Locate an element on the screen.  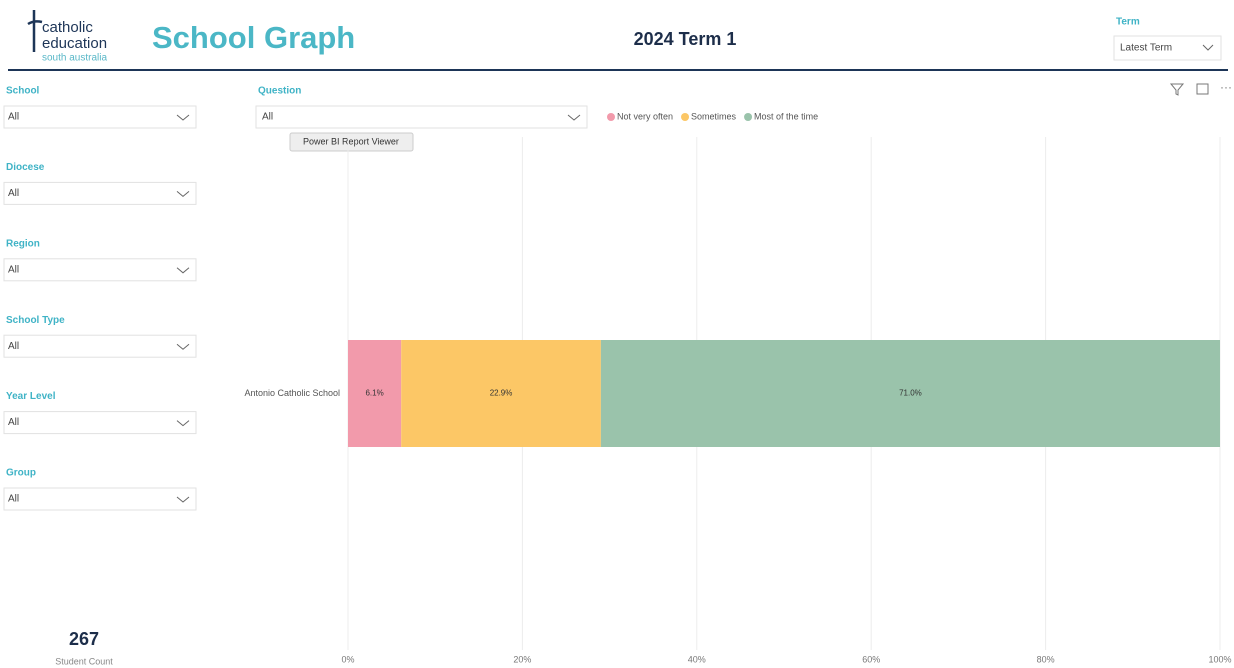
x-tick-label: 80% is located at coordinates (1046, 659).